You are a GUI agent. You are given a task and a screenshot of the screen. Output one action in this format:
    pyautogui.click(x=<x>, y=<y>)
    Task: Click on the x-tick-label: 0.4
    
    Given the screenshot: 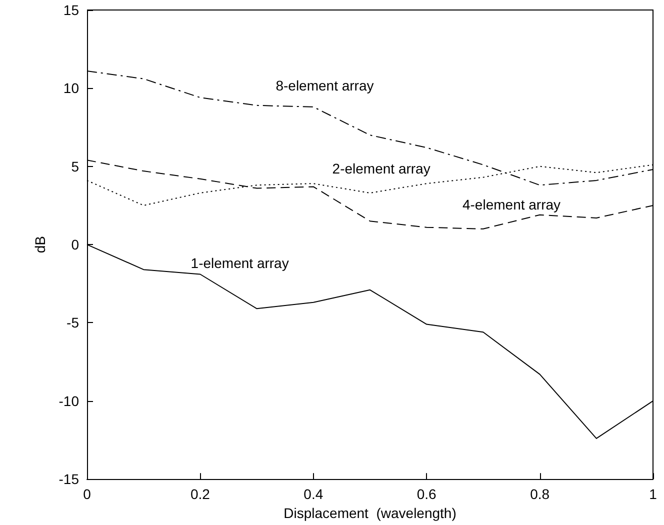 What is the action you would take?
    pyautogui.click(x=314, y=494)
    